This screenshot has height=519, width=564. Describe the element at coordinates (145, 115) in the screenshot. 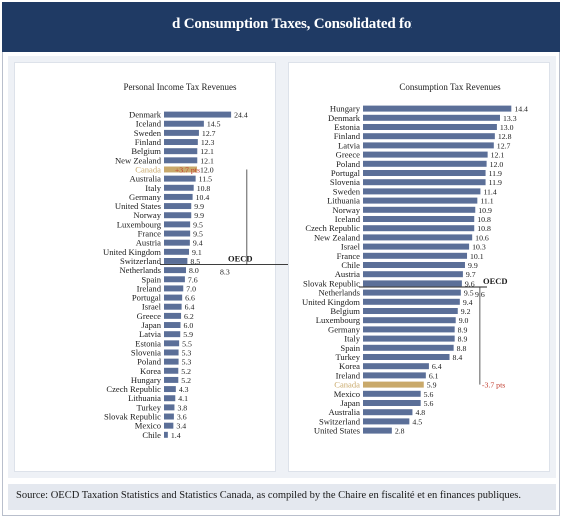

I see `income-category-label: Denmark` at that location.